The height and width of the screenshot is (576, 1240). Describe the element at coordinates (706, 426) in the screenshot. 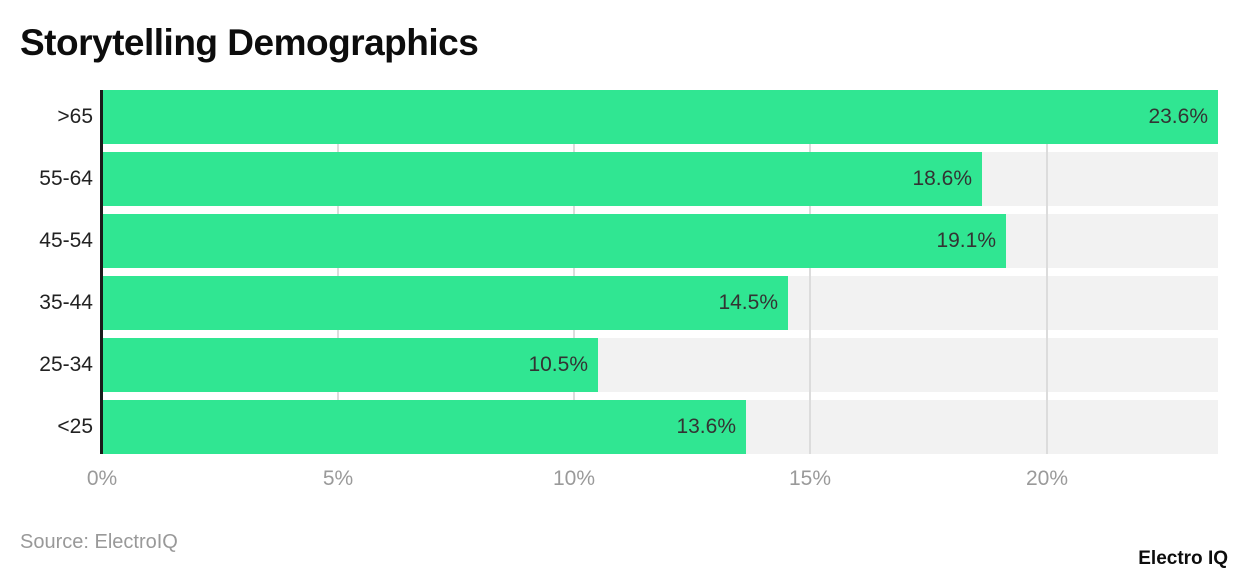

I see `bar-value-label: 13.6%` at that location.